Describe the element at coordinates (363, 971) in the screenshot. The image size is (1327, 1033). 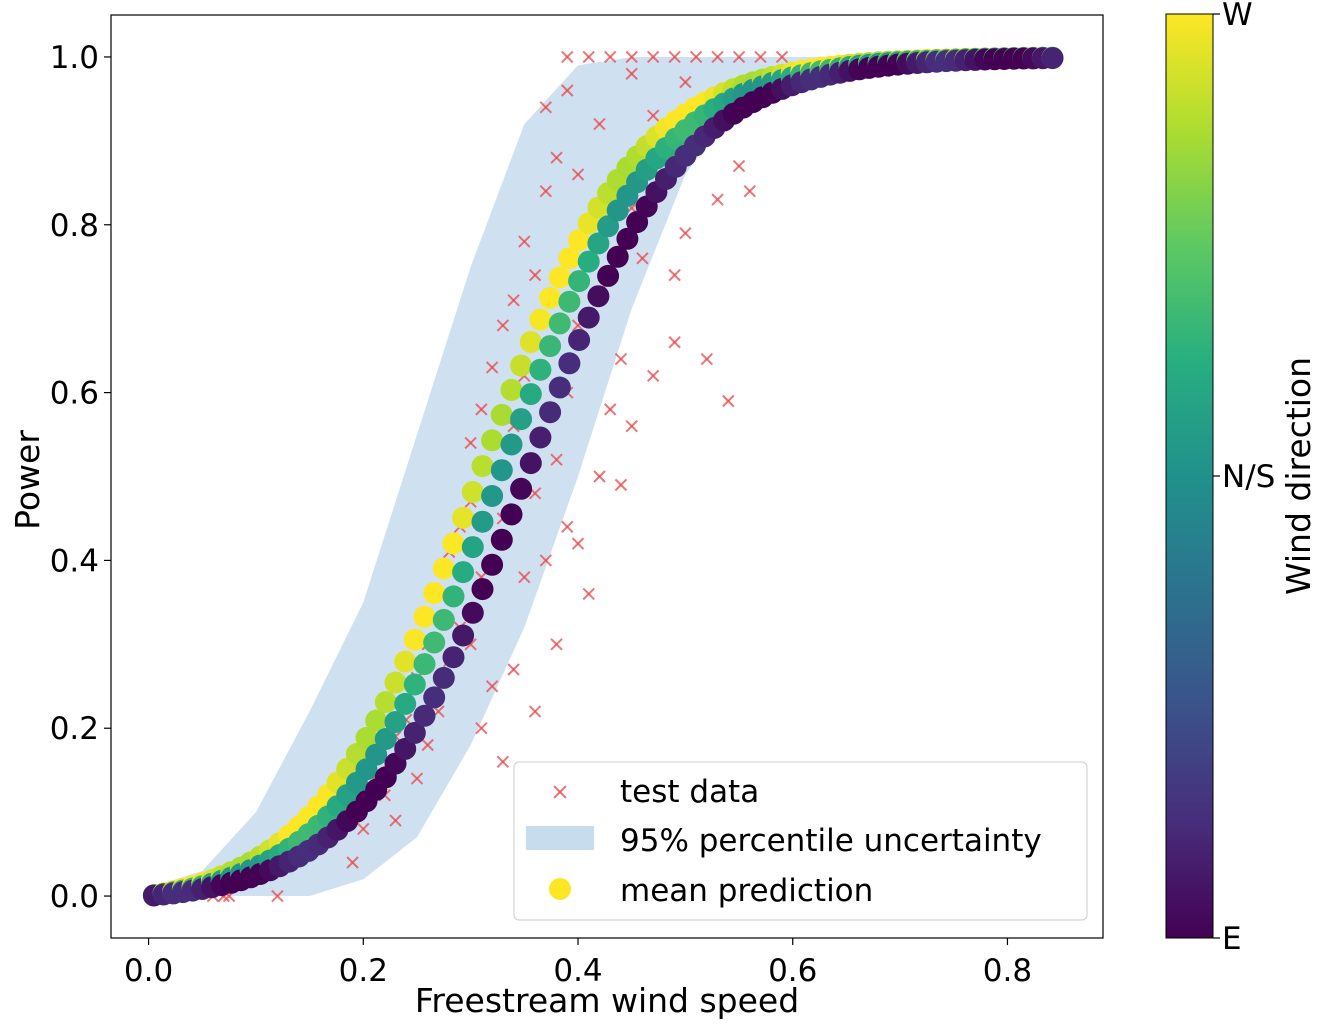
I see `x-tick-label: 0.2` at that location.